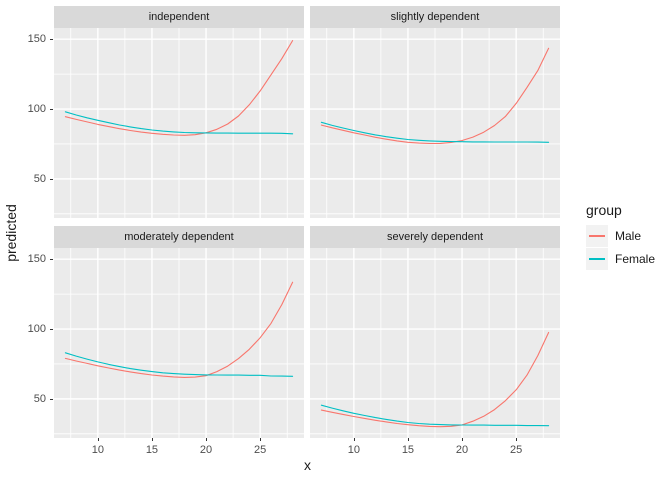  I want to click on facet-strip-independent: independent, so click(179, 17).